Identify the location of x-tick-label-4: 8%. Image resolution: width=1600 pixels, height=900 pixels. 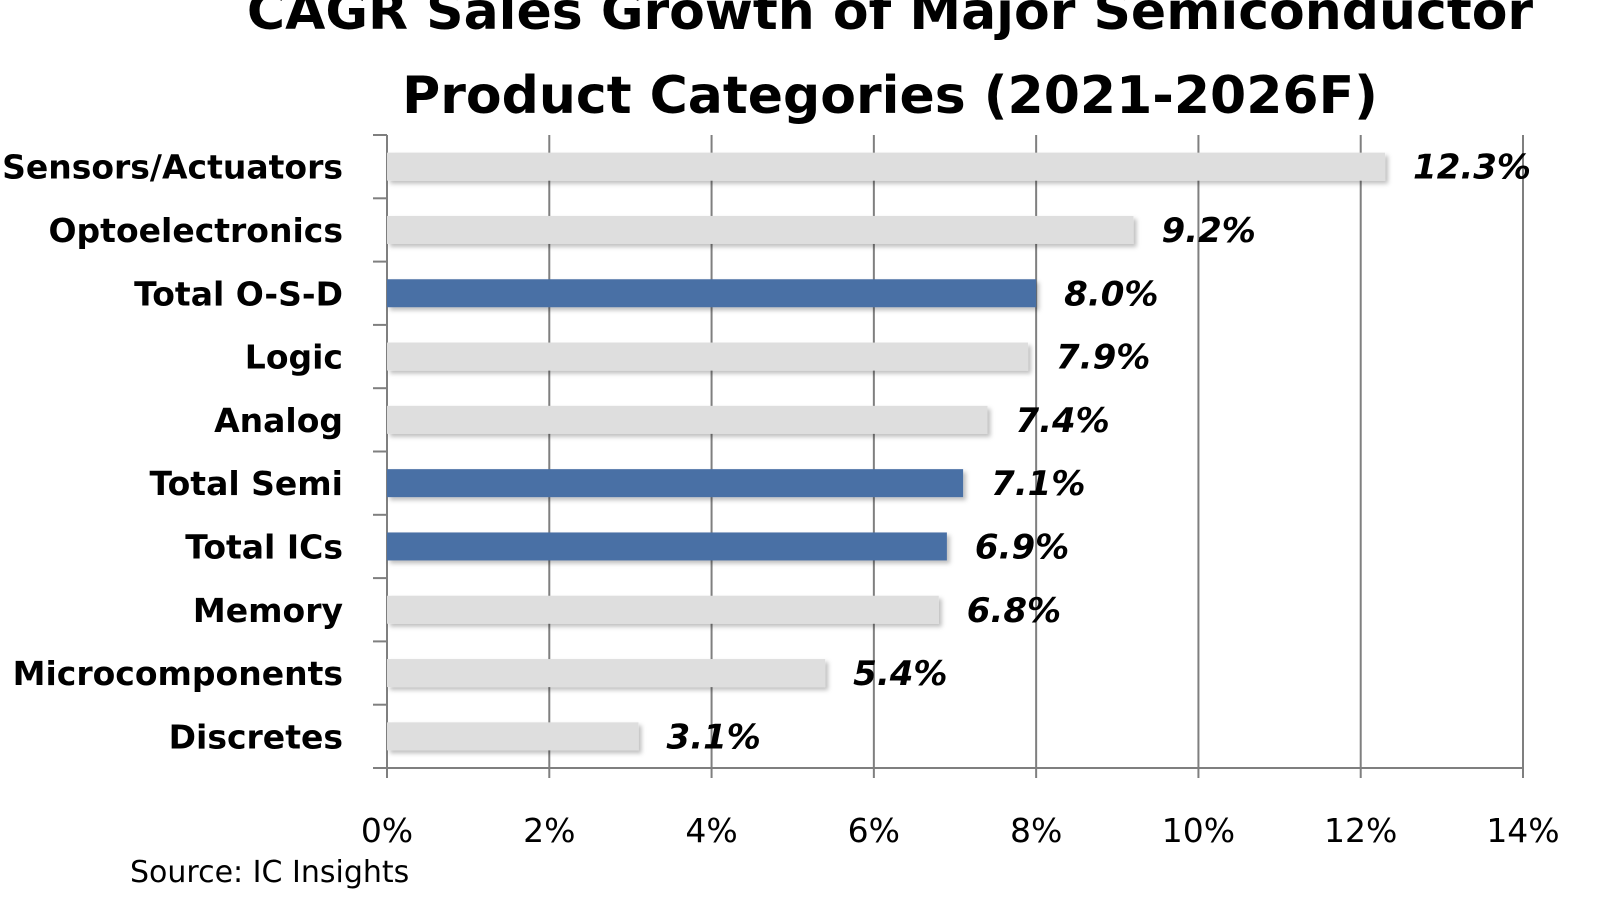
(1036, 830).